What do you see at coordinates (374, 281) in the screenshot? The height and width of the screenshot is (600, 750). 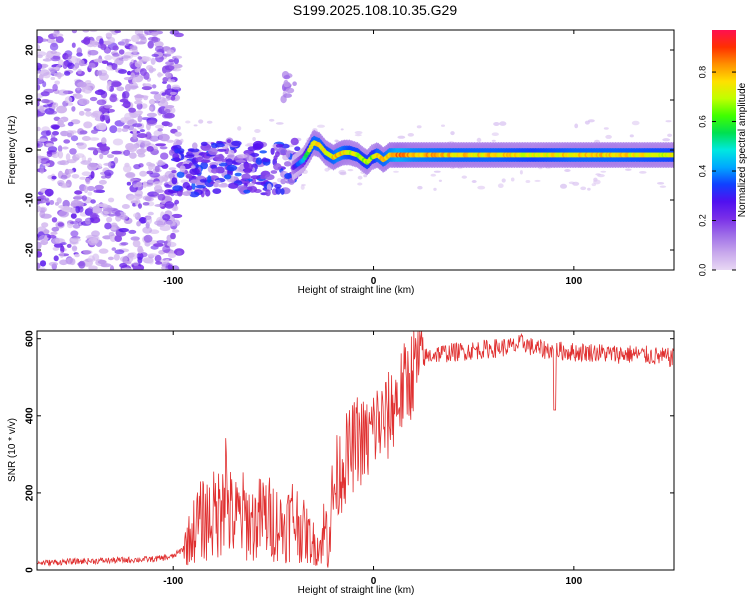 I see `x-tick-label: 0` at bounding box center [374, 281].